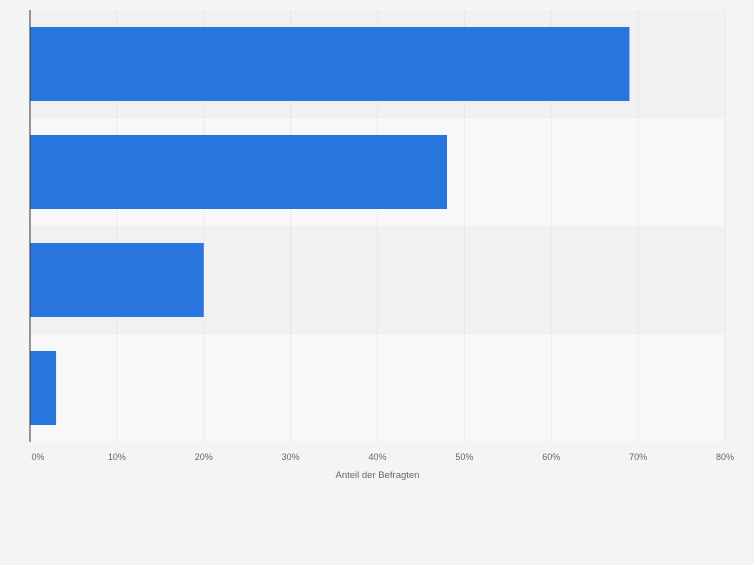 Image resolution: width=754 pixels, height=565 pixels. What do you see at coordinates (464, 457) in the screenshot?
I see `x-tick-label: 50%` at bounding box center [464, 457].